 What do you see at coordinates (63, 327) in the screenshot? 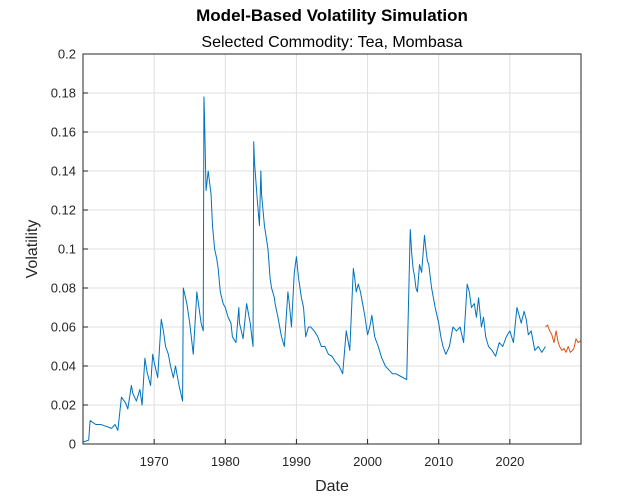
I see `y-tick-label: 0.06` at bounding box center [63, 327].